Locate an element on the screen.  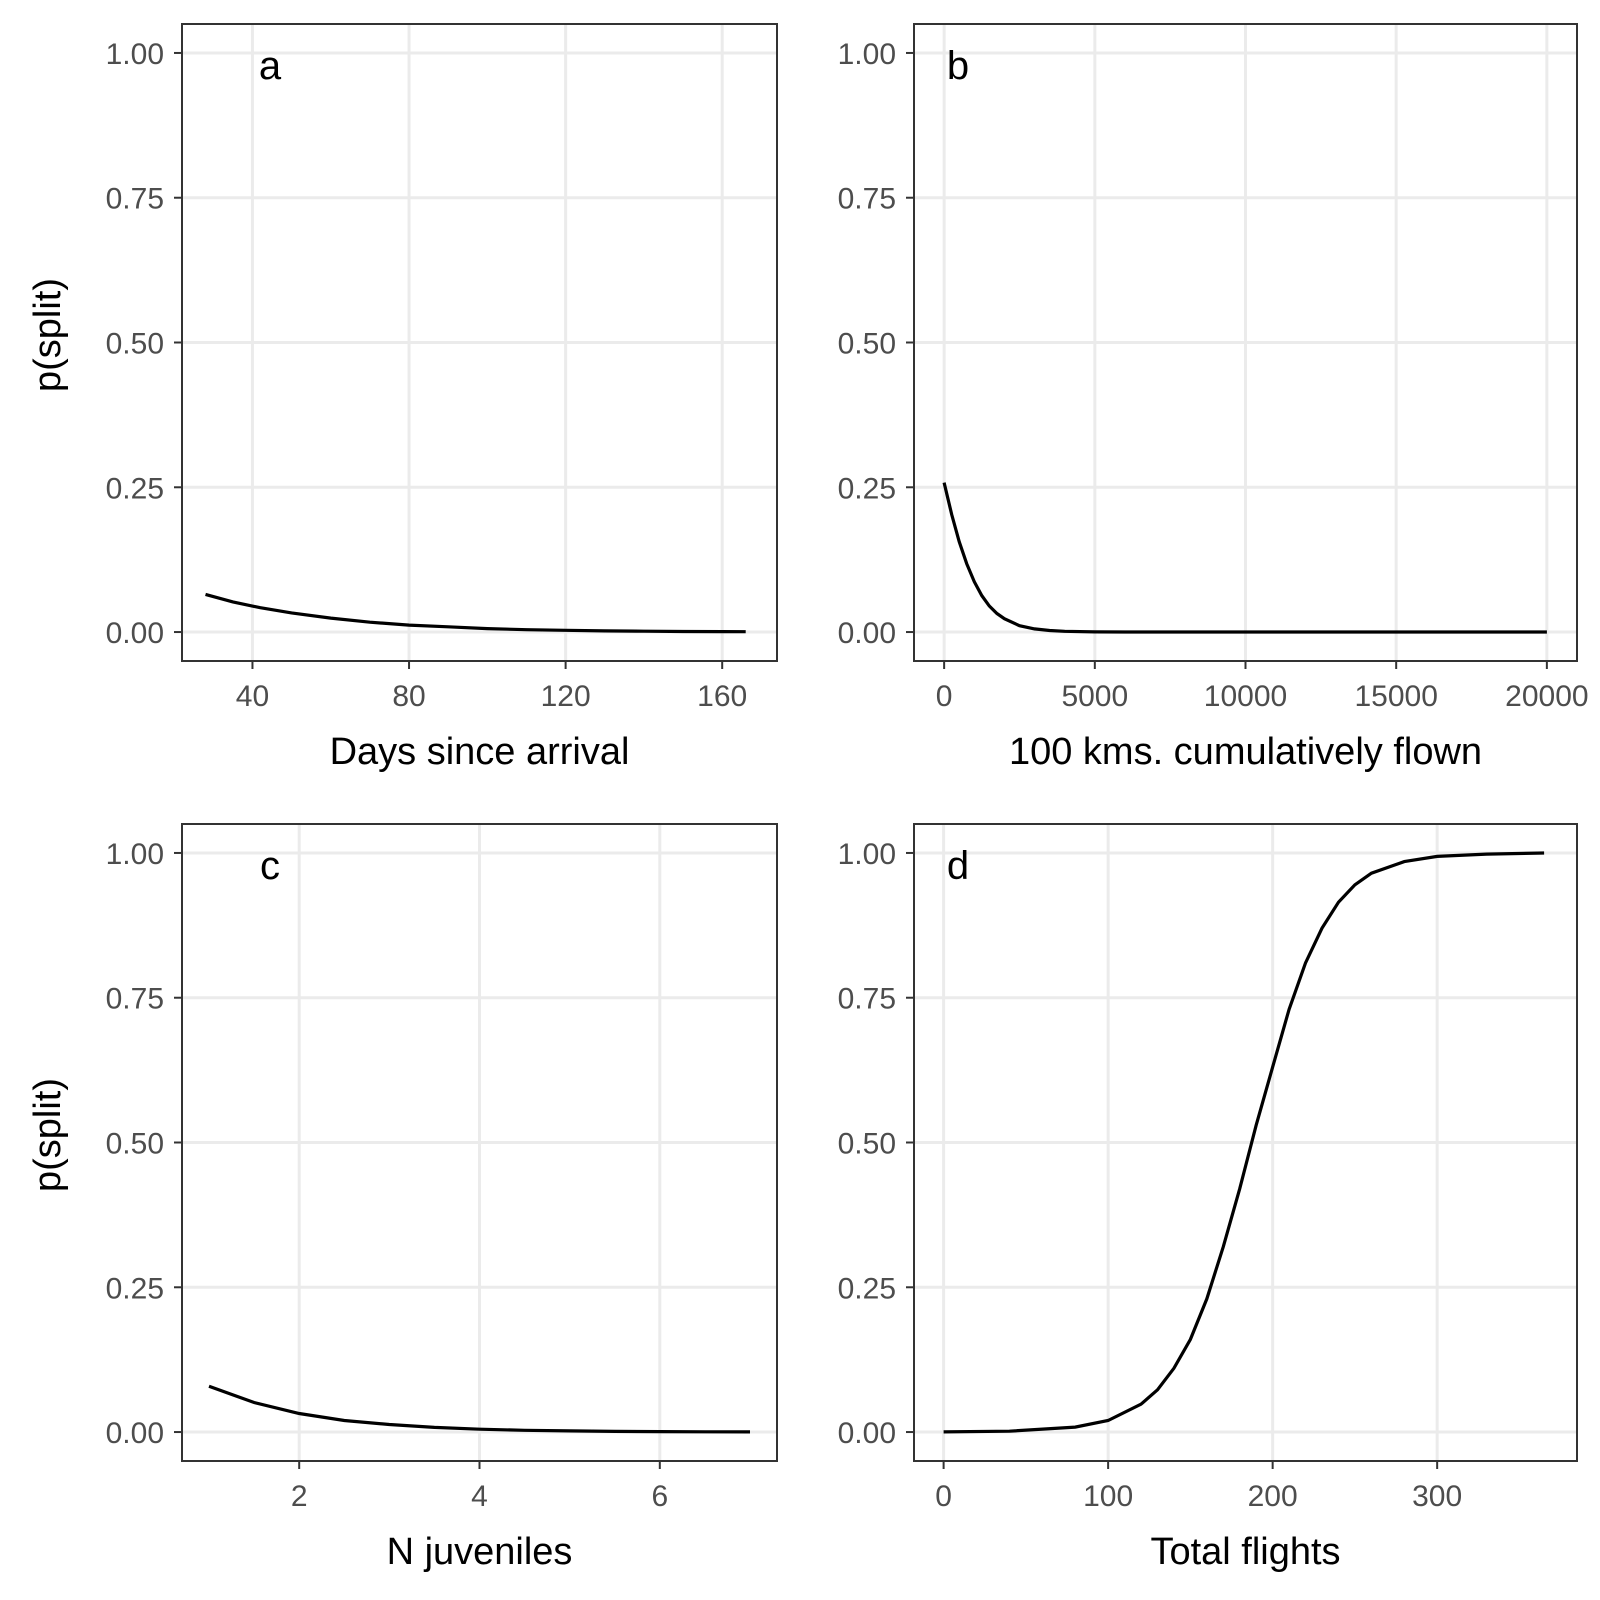
x-tick-label: 6 is located at coordinates (659, 1496).